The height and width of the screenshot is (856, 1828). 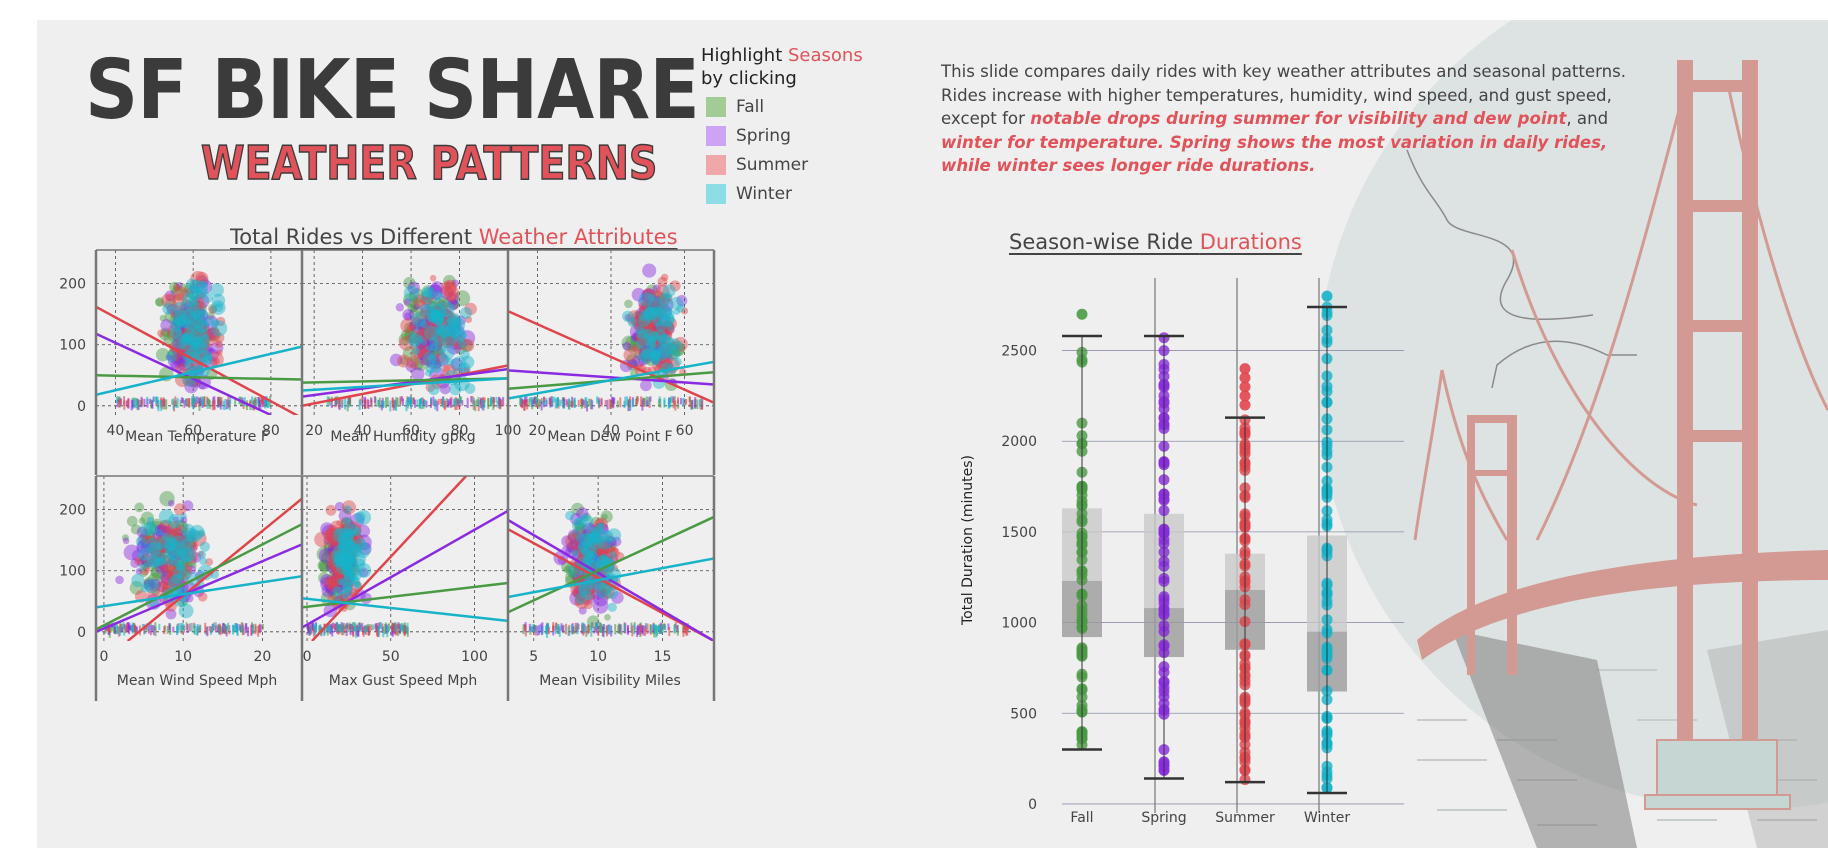 I want to click on x-tick-label: 60, so click(x=685, y=431).